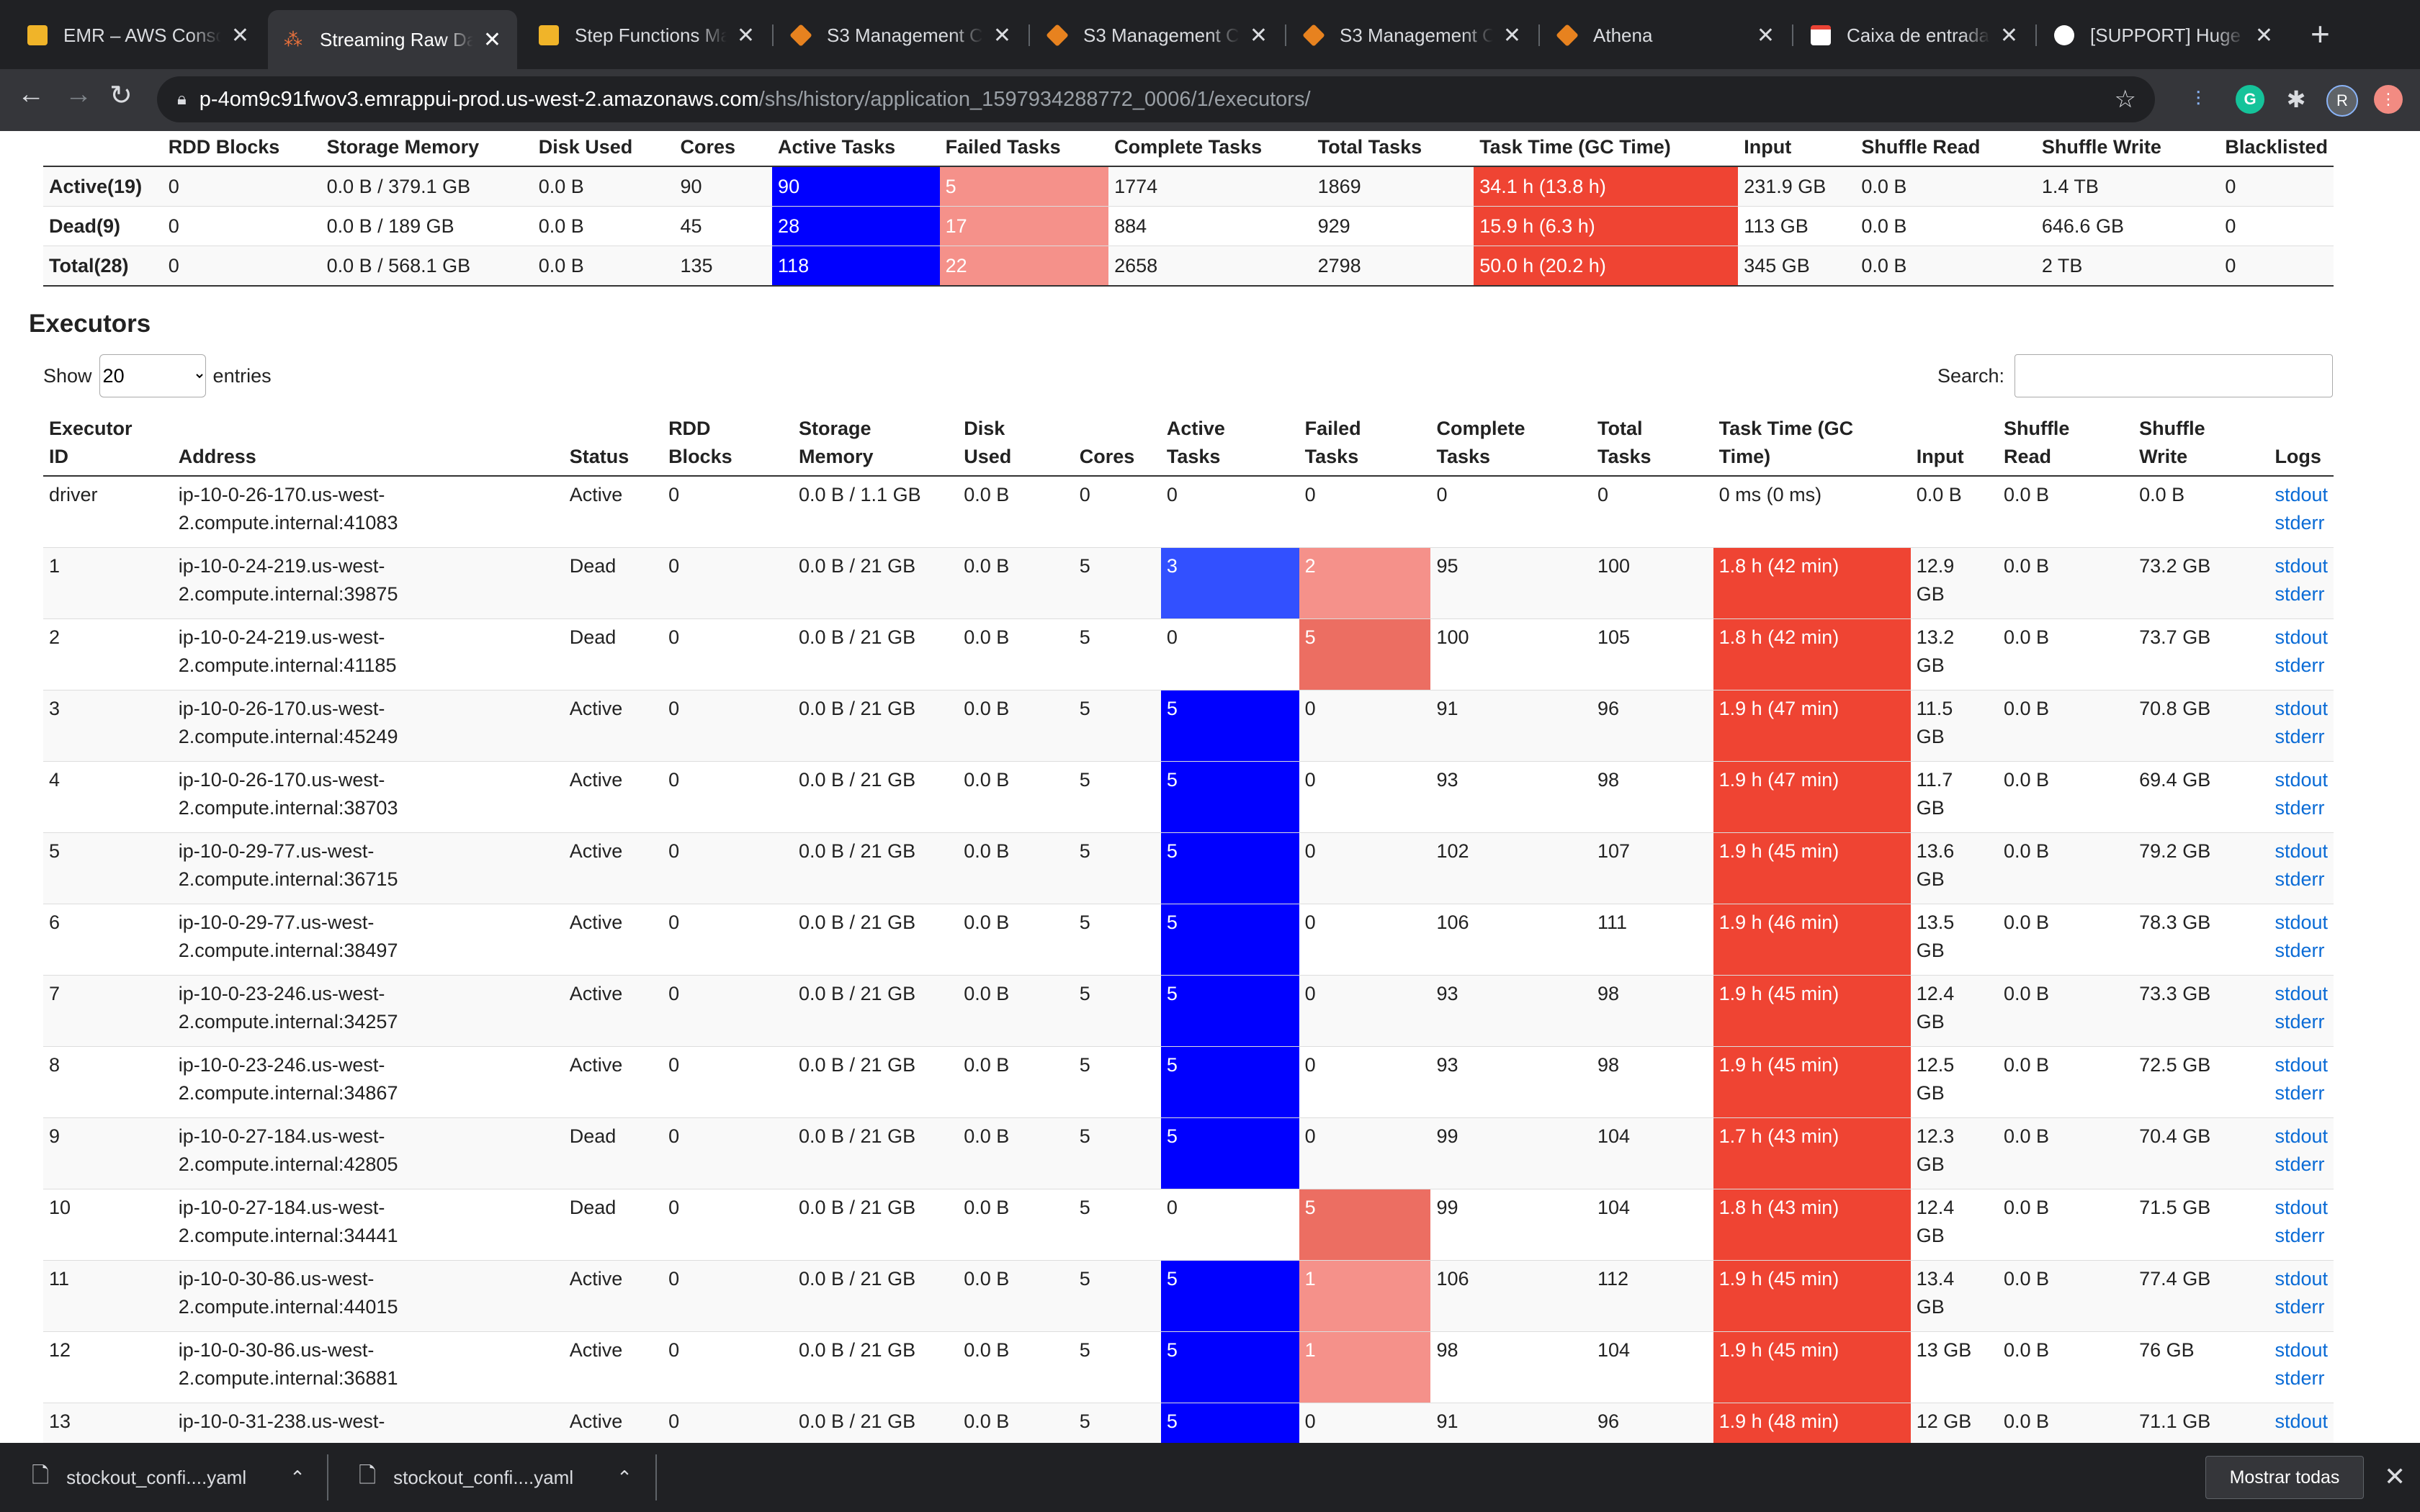 The height and width of the screenshot is (1512, 2420). What do you see at coordinates (875, 1296) in the screenshot?
I see `storage-memory: 0.0 B / 21 GB` at bounding box center [875, 1296].